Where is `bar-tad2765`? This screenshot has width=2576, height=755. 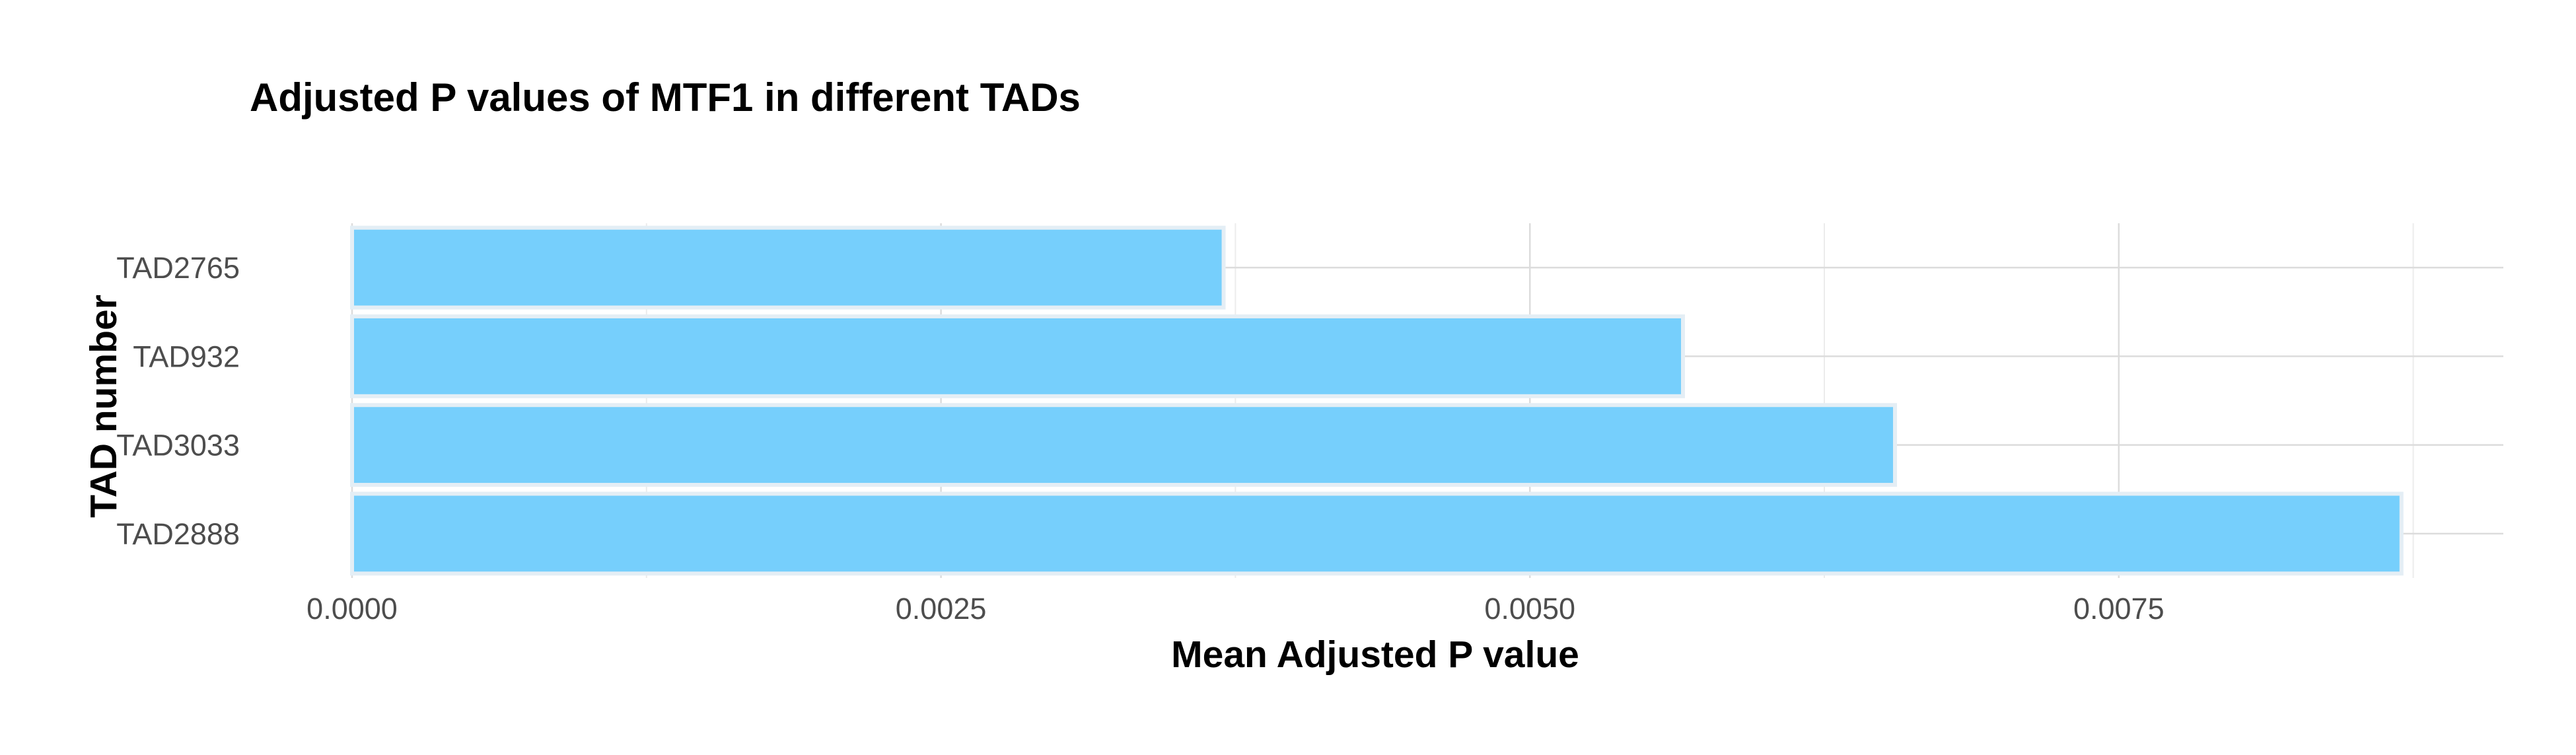 bar-tad2765 is located at coordinates (788, 267).